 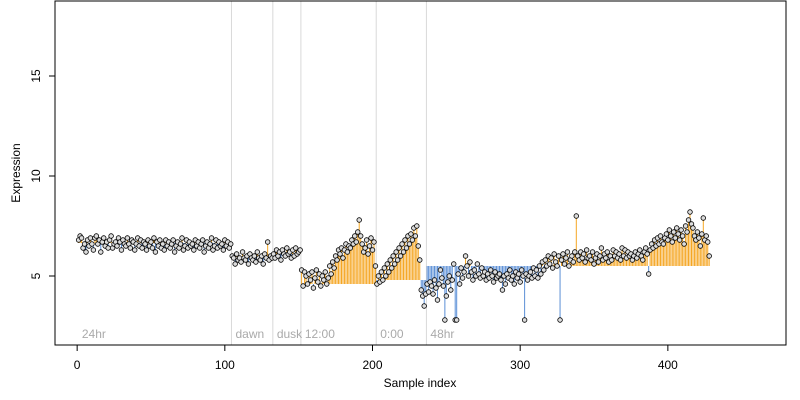 I want to click on x-axis-label: Sample index, so click(x=420, y=383).